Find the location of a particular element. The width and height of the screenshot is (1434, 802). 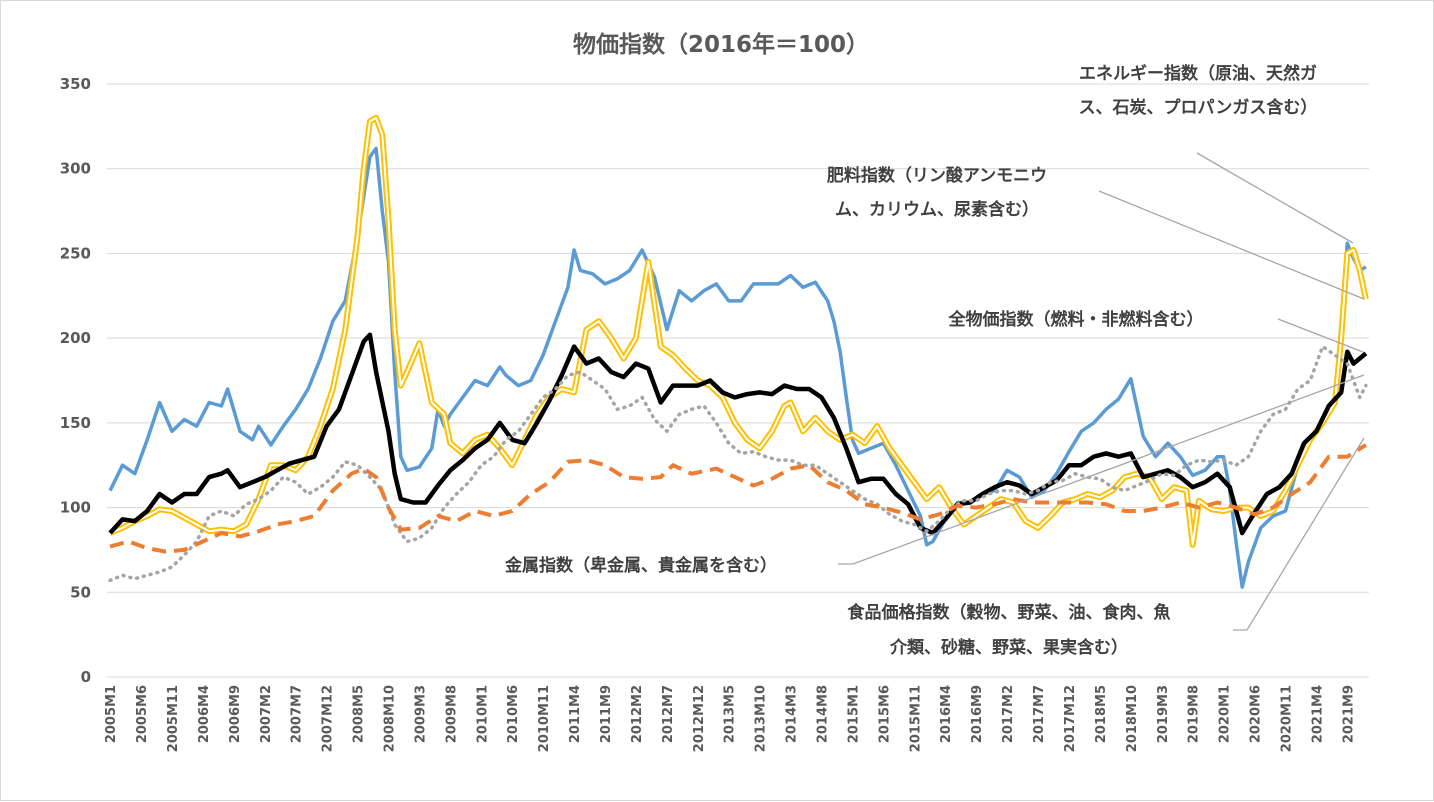

x-tick-label: 2005M1 is located at coordinates (111, 714).